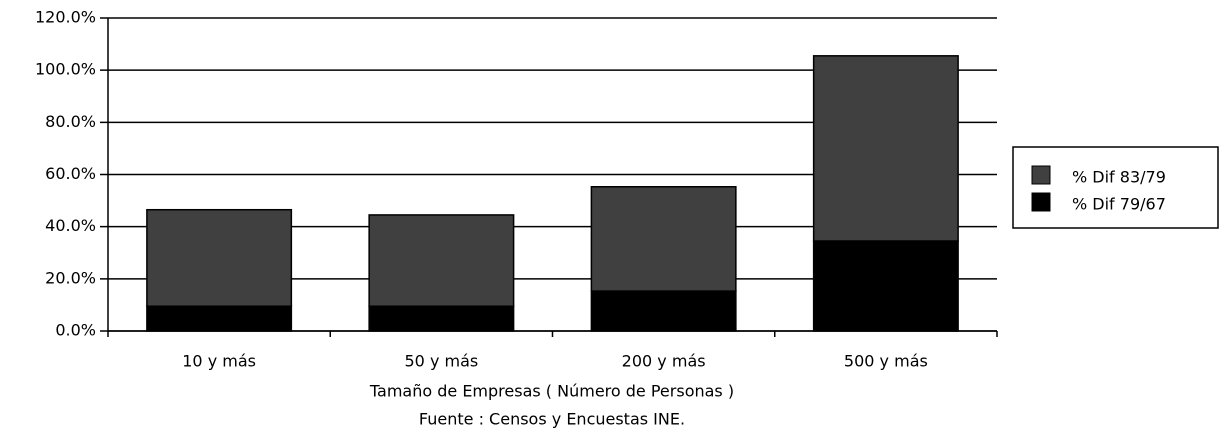 The width and height of the screenshot is (1219, 431). I want to click on legend-label: % Dif 83/79, so click(1119, 177).